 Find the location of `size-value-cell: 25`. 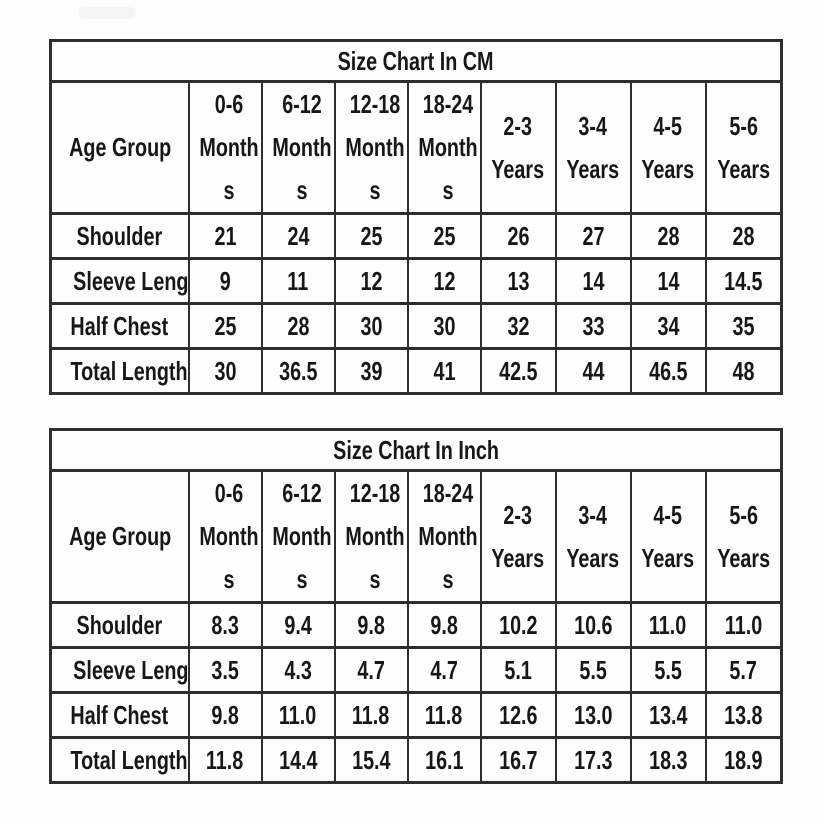

size-value-cell: 25 is located at coordinates (371, 236).